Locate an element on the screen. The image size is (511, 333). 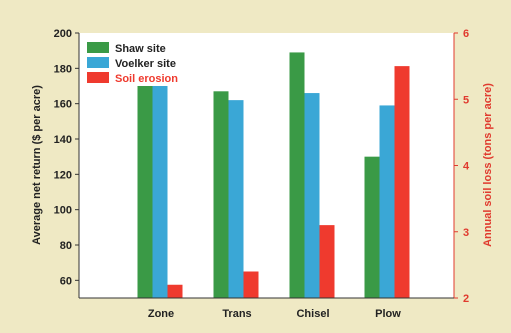
right-tick-label: 3 is located at coordinates (466, 233).